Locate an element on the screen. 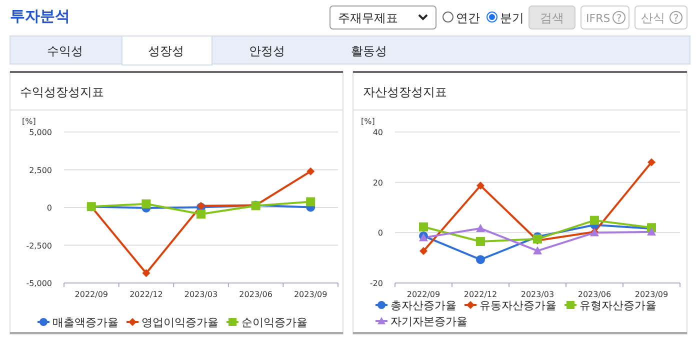 This screenshot has height=342, width=697. chart-title: 수익성장성지표 is located at coordinates (62, 92).